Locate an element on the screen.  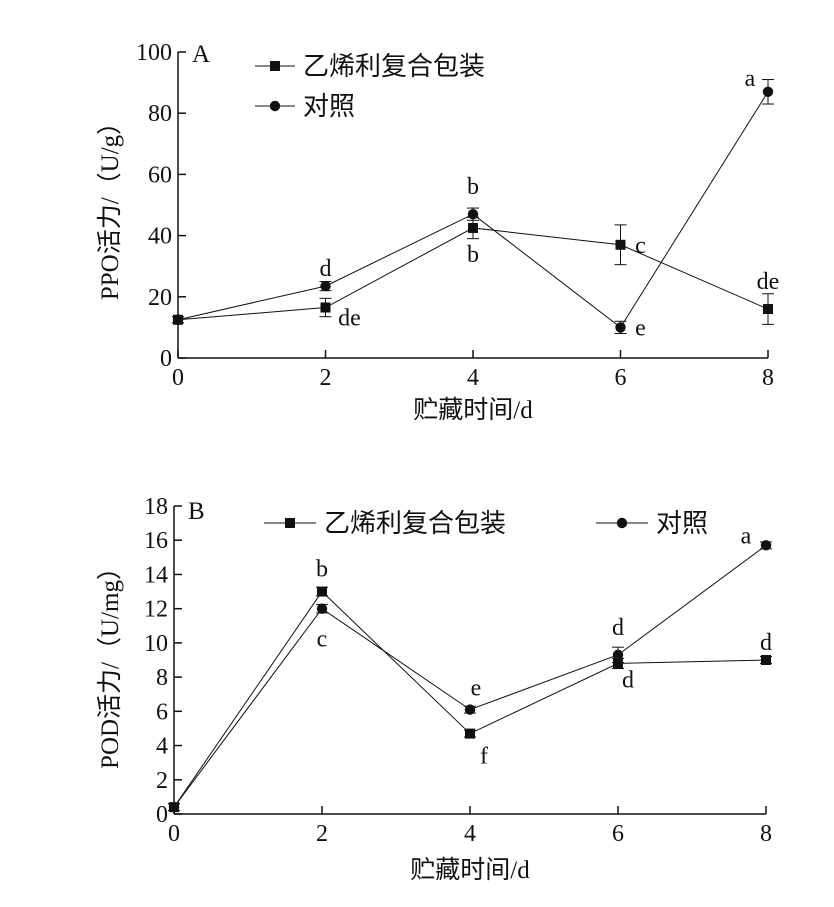
y-tick-label: 60 is located at coordinates (160, 175).